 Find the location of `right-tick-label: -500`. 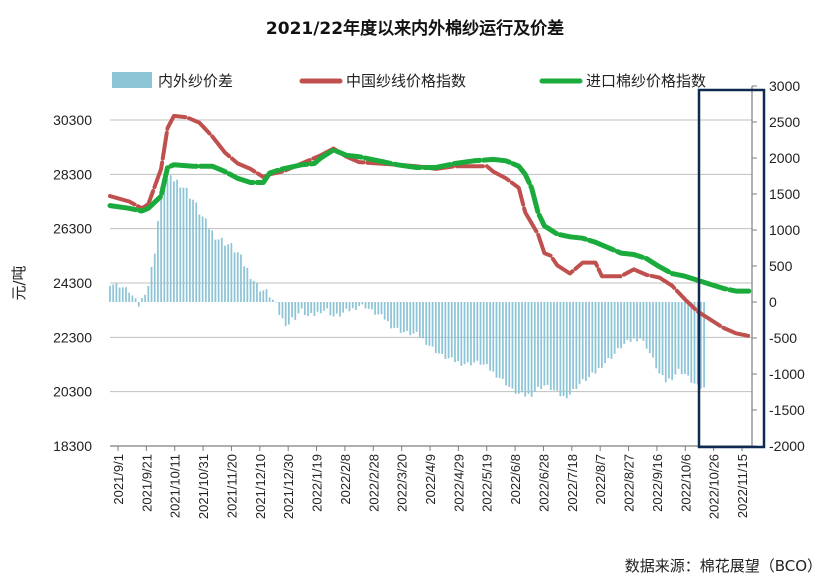

right-tick-label: -500 is located at coordinates (783, 338).